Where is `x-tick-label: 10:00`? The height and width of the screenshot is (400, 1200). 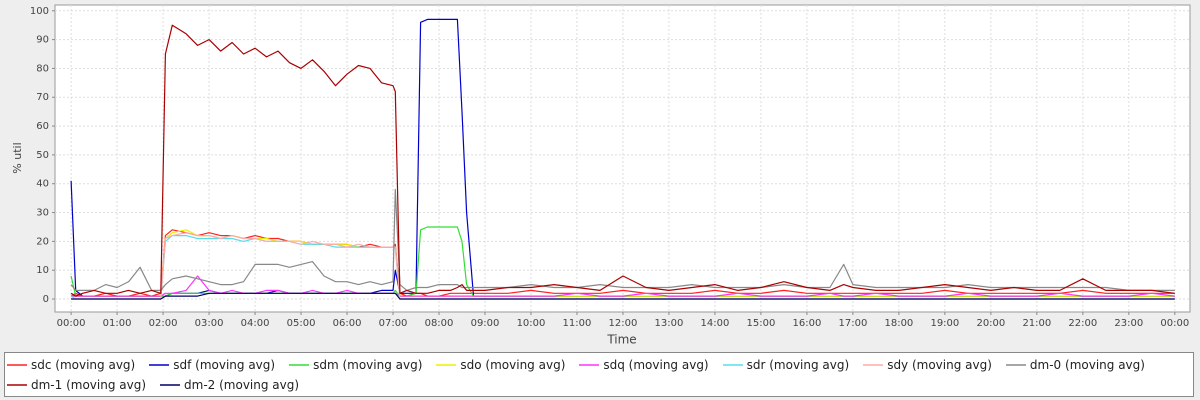
x-tick-label: 10:00 is located at coordinates (531, 323).